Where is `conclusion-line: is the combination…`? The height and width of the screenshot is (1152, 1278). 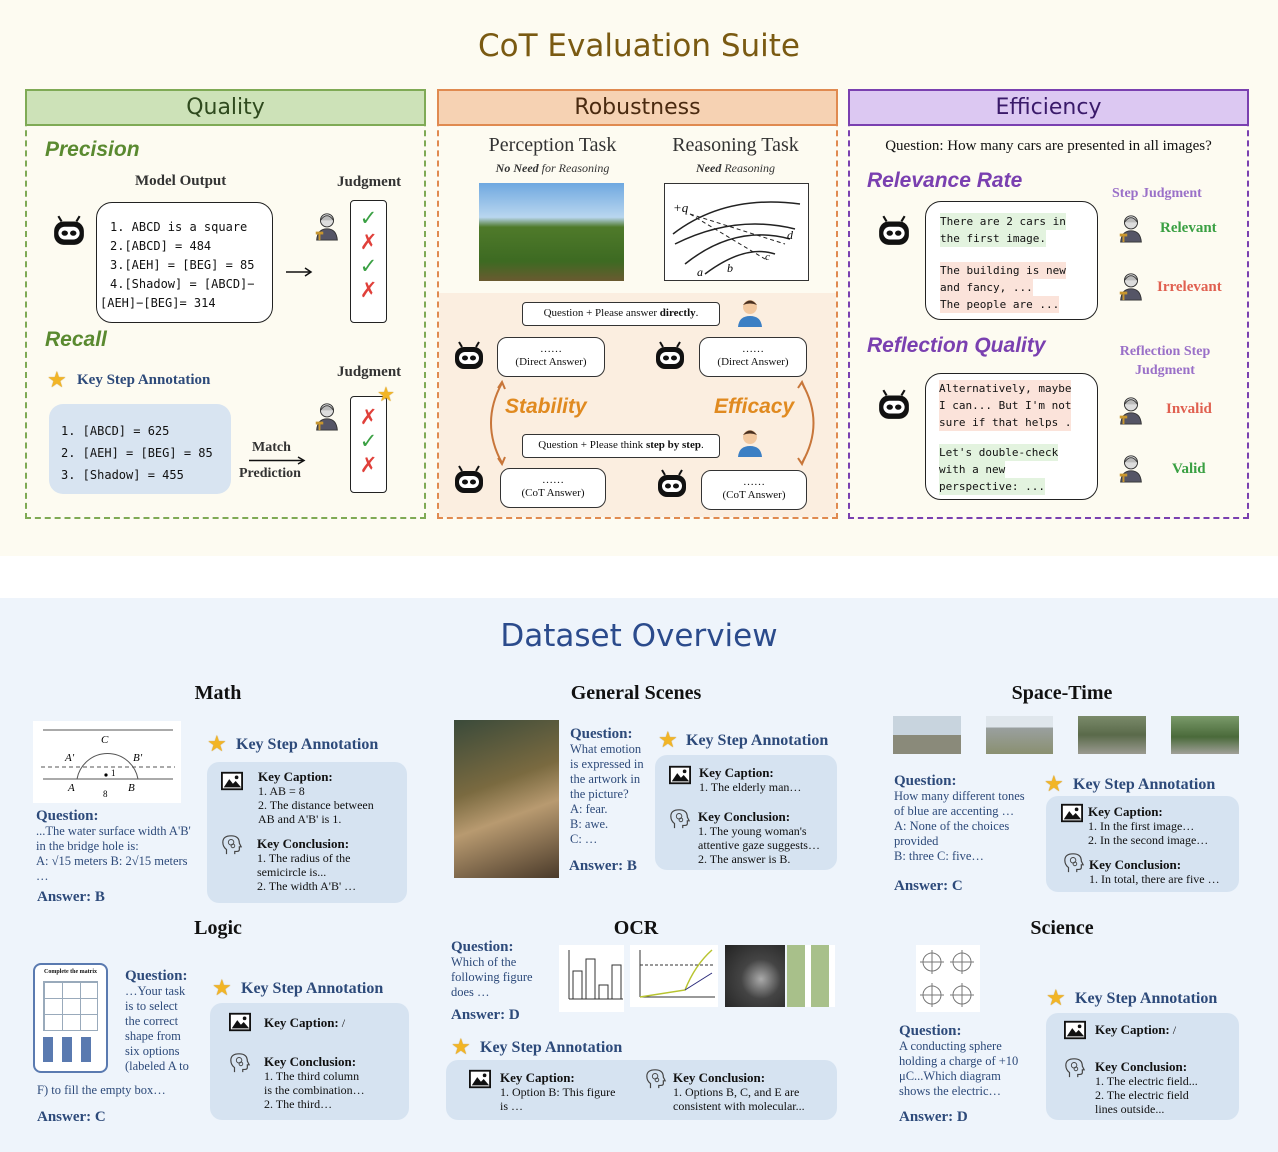 conclusion-line: is the combination… is located at coordinates (314, 1090).